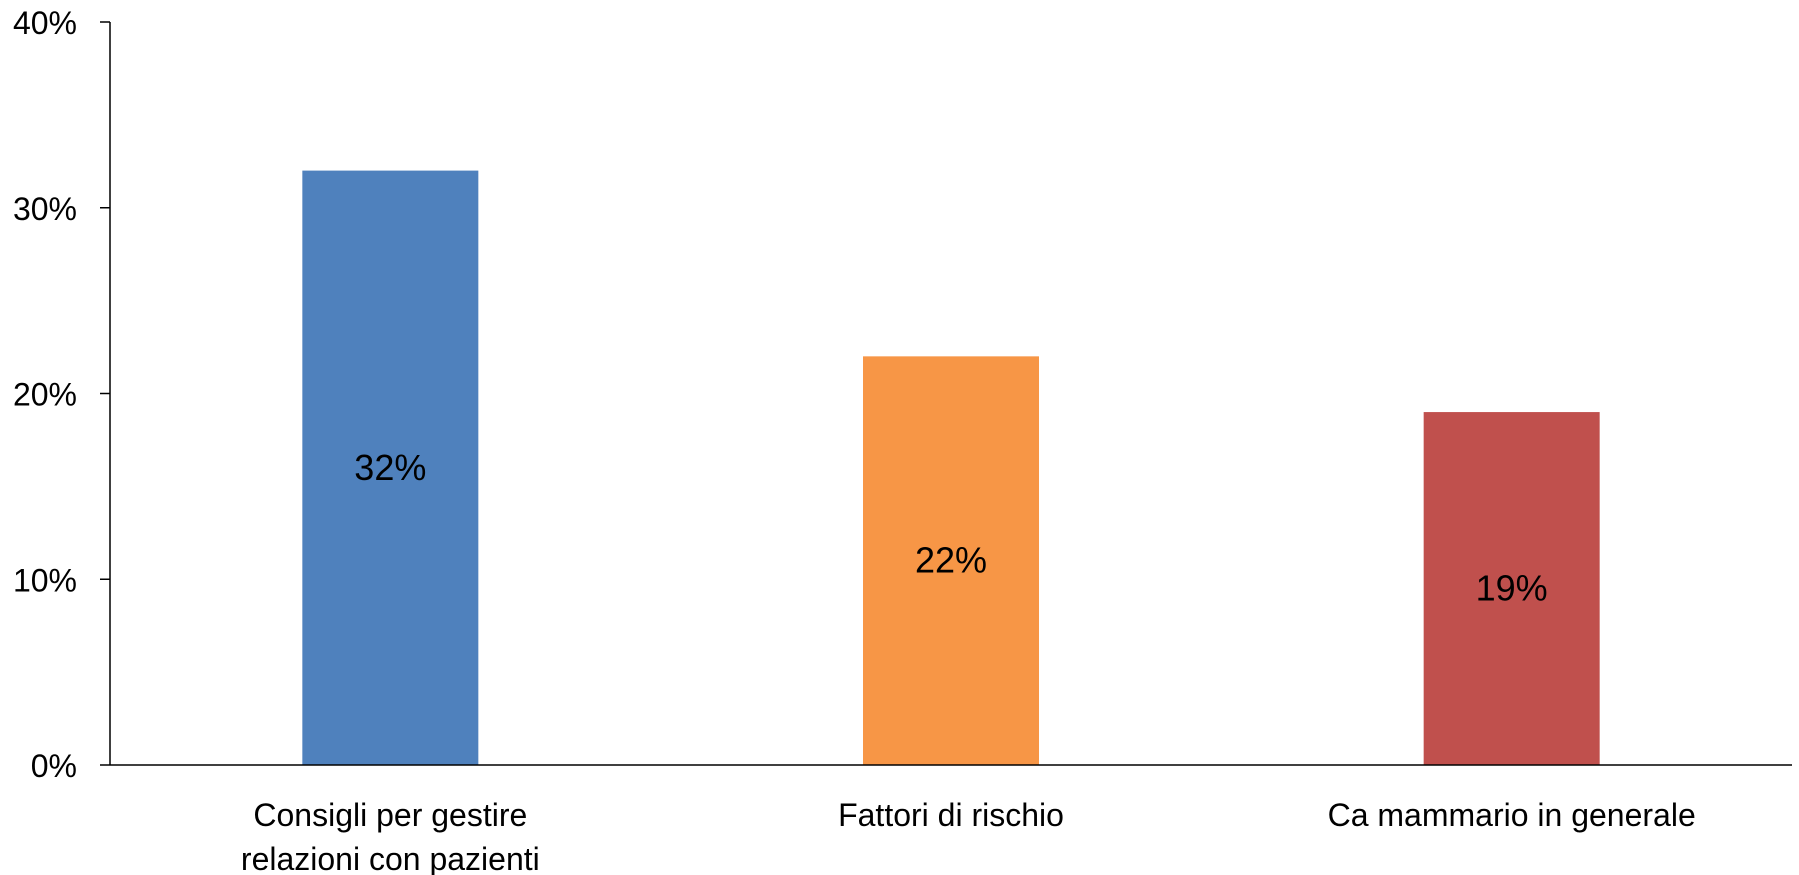 Image resolution: width=1799 pixels, height=875 pixels. I want to click on data-label-1: 32%, so click(390, 467).